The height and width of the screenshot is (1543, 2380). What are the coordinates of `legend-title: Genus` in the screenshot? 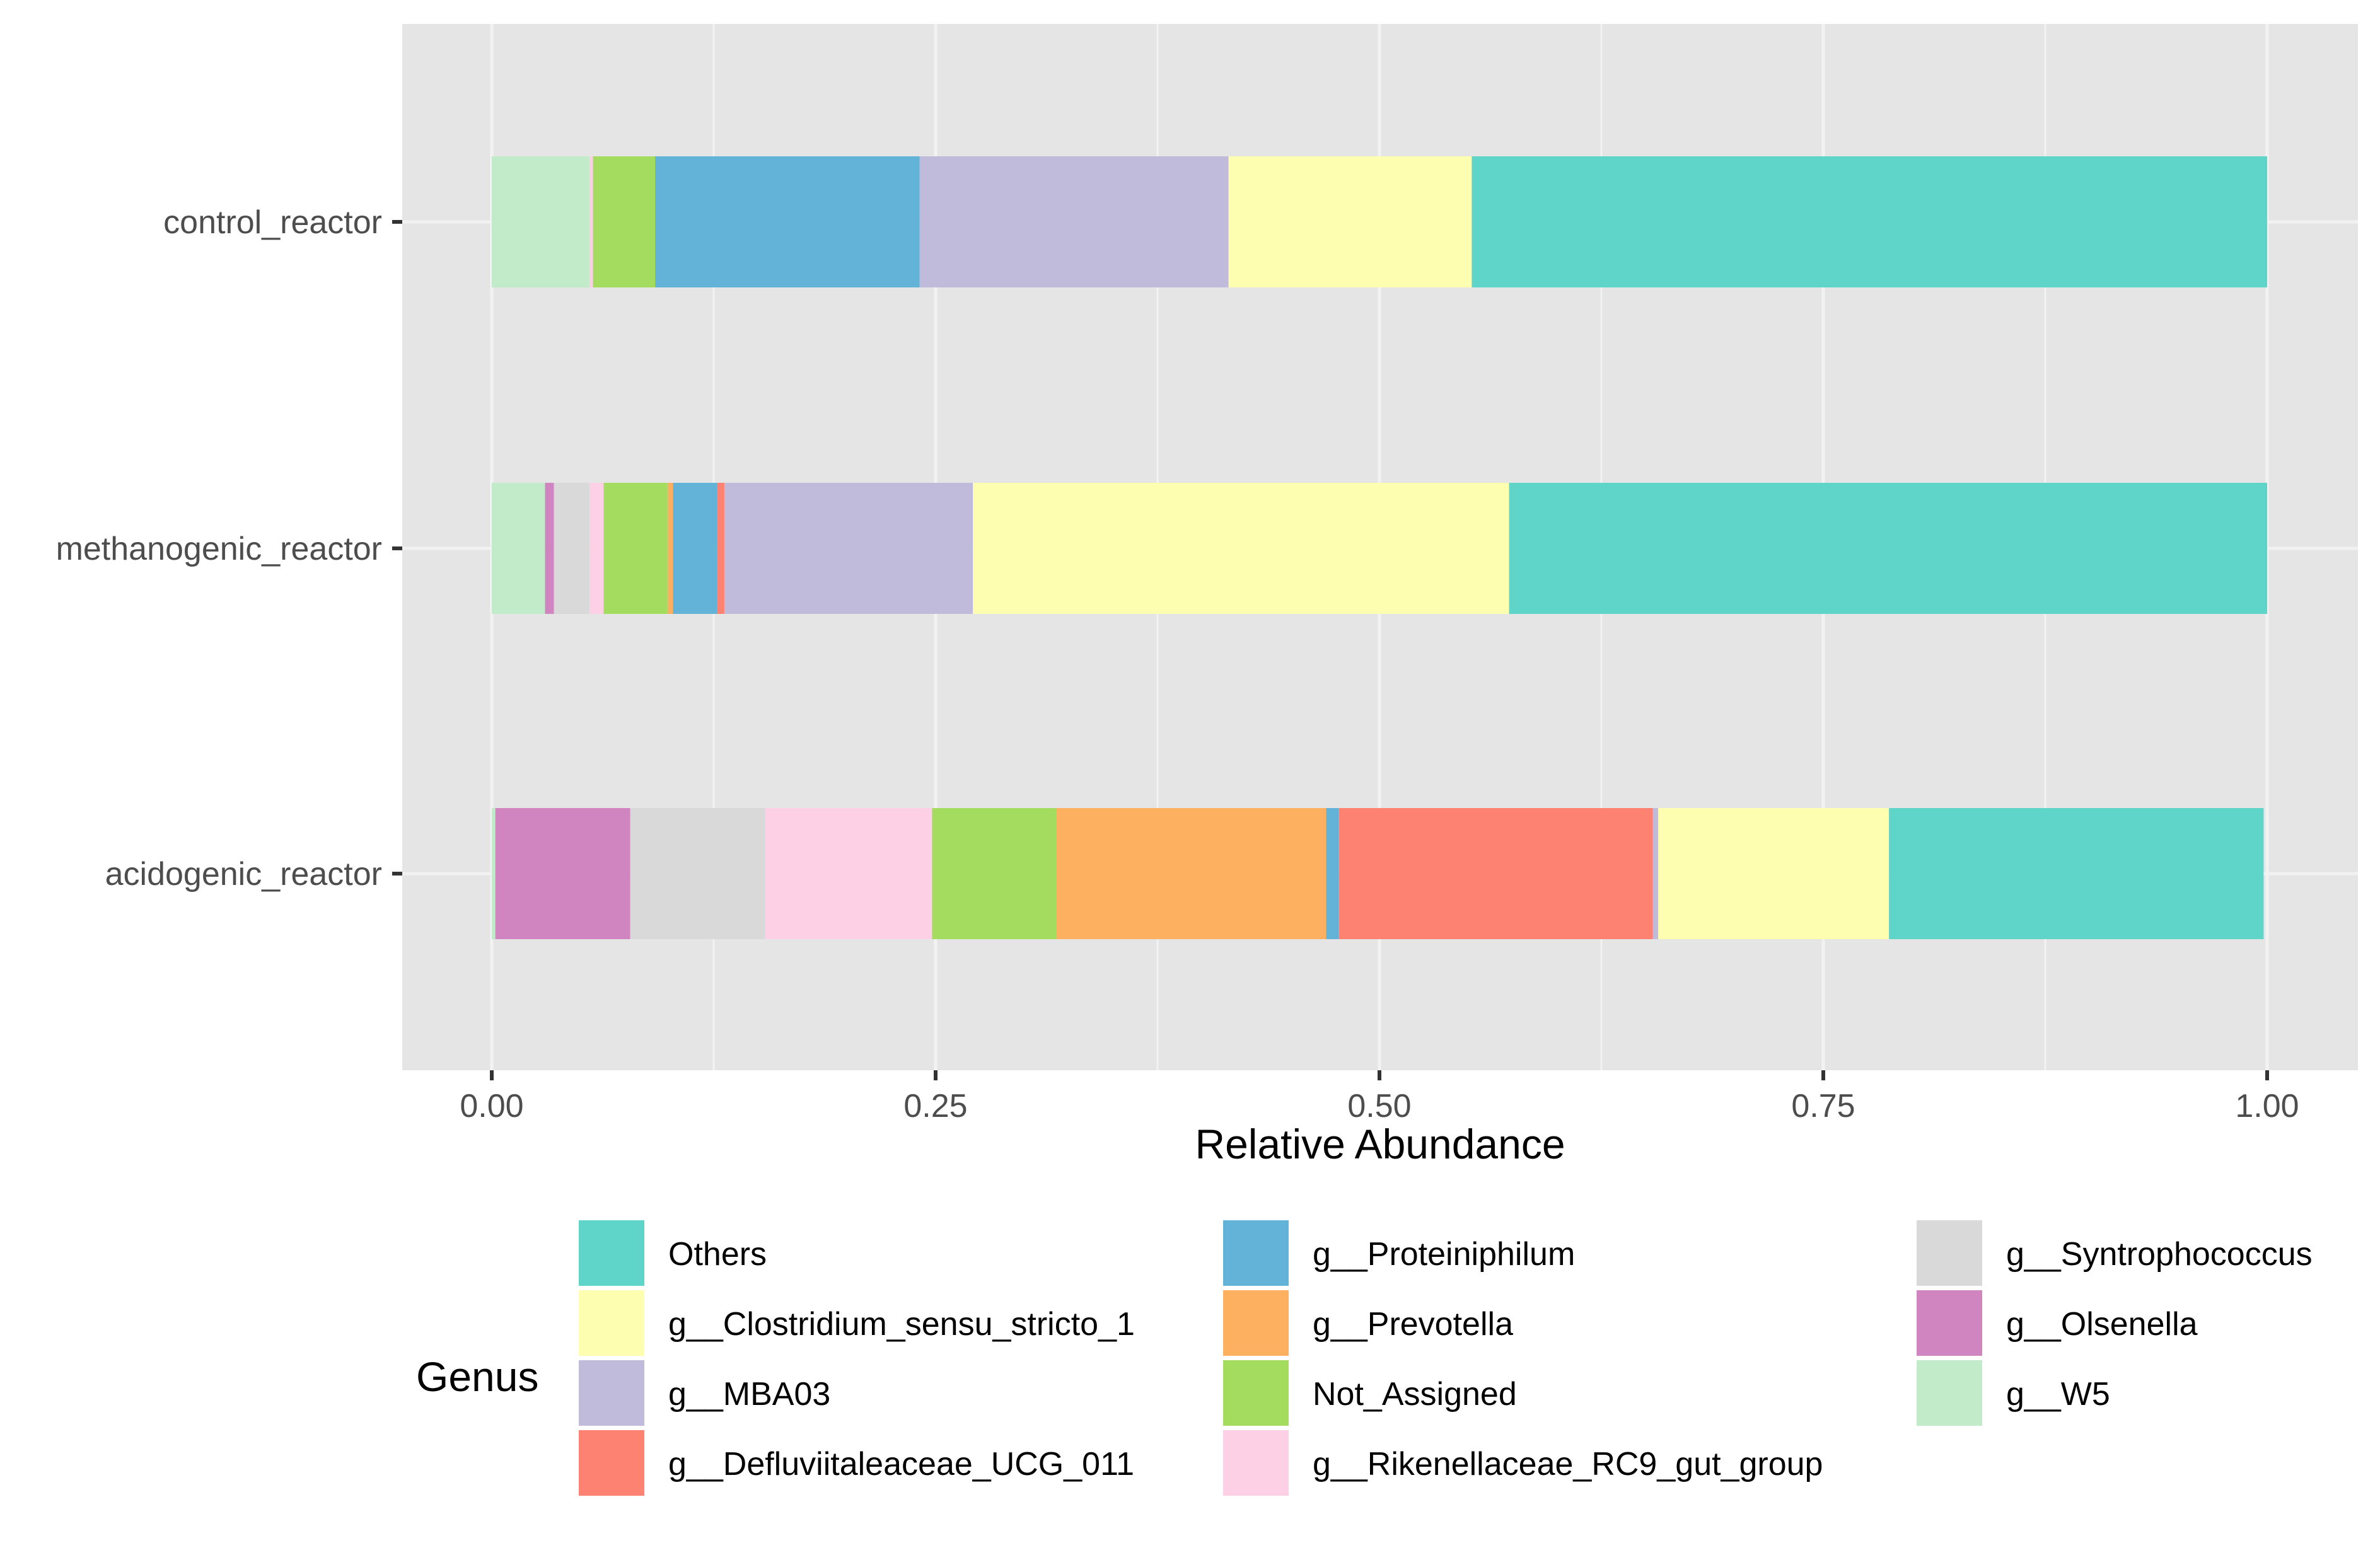 It's located at (477, 1376).